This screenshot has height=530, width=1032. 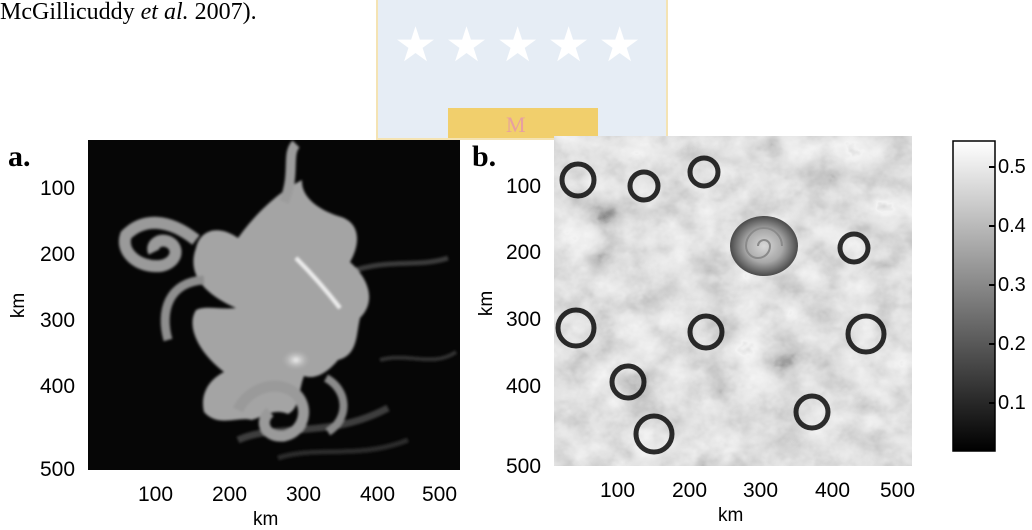 What do you see at coordinates (618, 490) in the screenshot?
I see `panel-b-xtick-label: 100` at bounding box center [618, 490].